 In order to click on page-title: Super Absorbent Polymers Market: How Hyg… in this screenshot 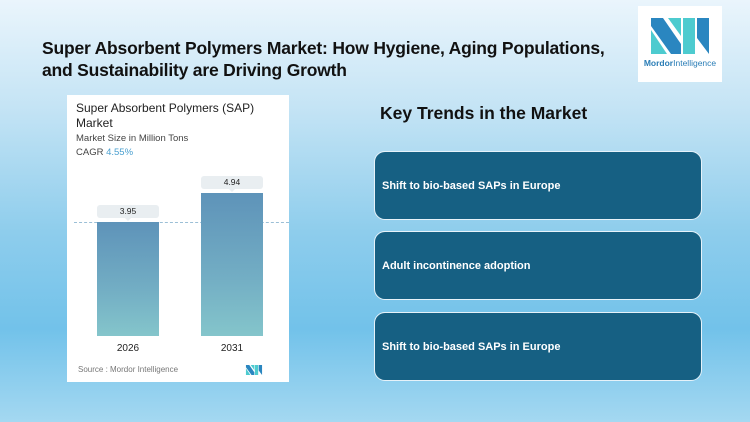, I will do `click(323, 59)`.